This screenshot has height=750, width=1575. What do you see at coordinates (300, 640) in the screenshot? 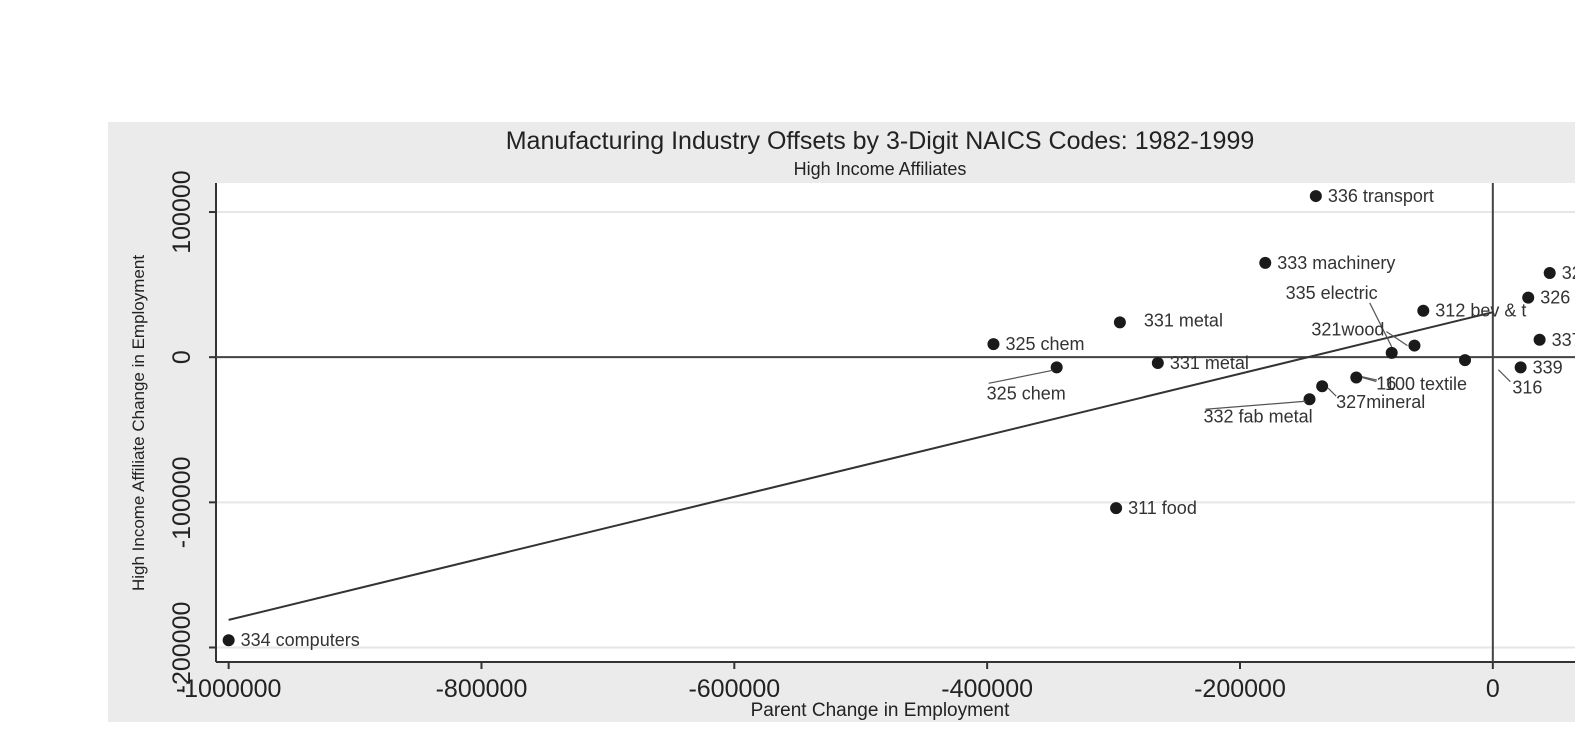
I see `data-point-label: 334 computers` at bounding box center [300, 640].